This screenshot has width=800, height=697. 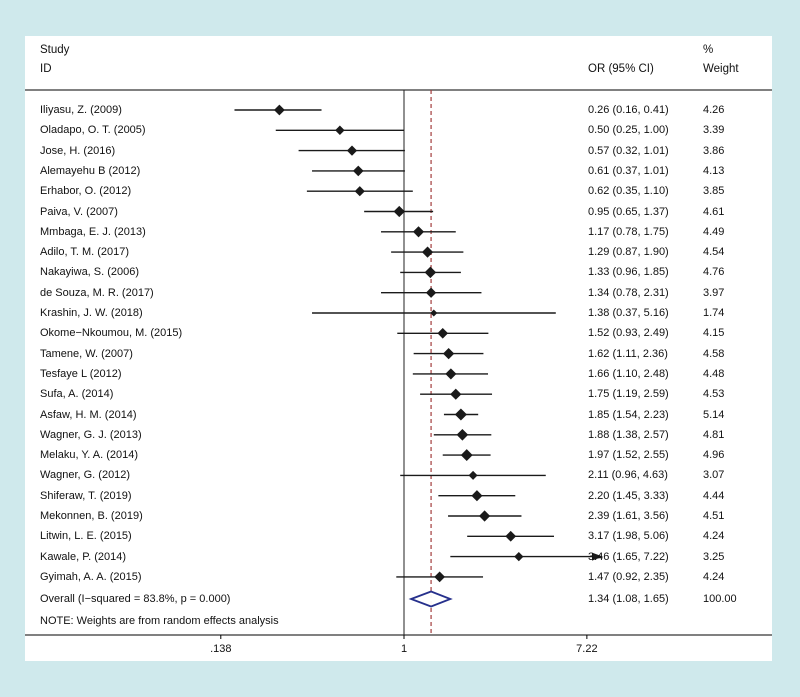 I want to click on or-ci-label: 1.62 (1.11, 2.36), so click(x=628, y=353).